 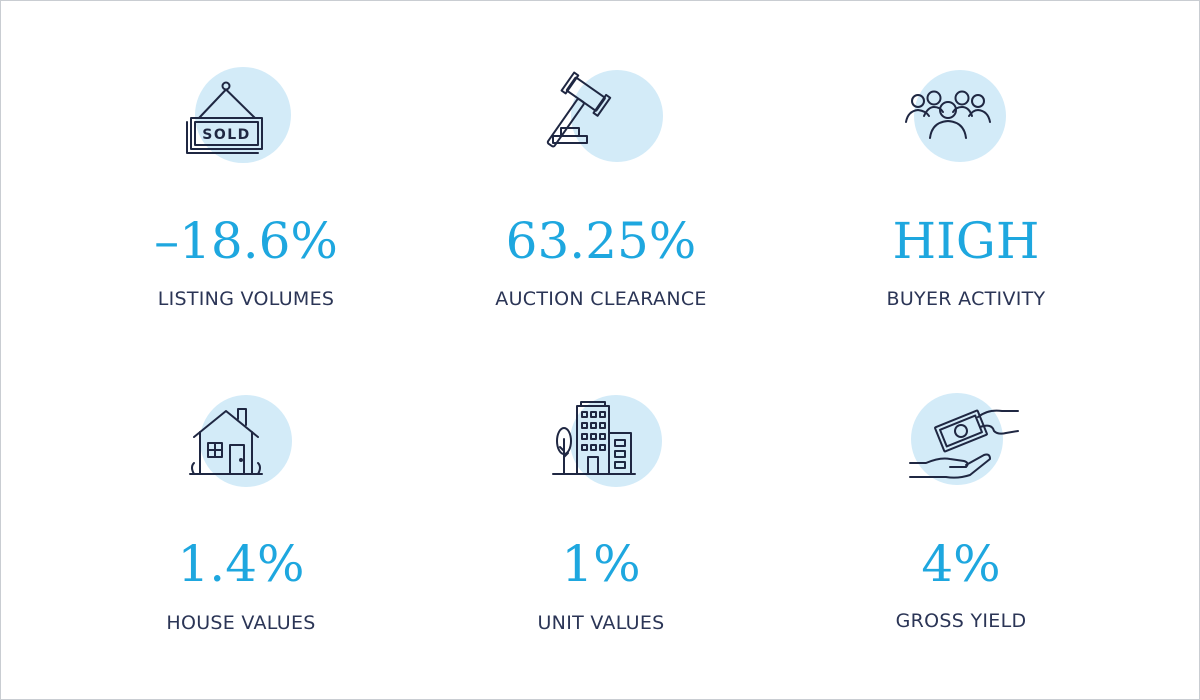 I want to click on crowd-icon, so click(x=961, y=116).